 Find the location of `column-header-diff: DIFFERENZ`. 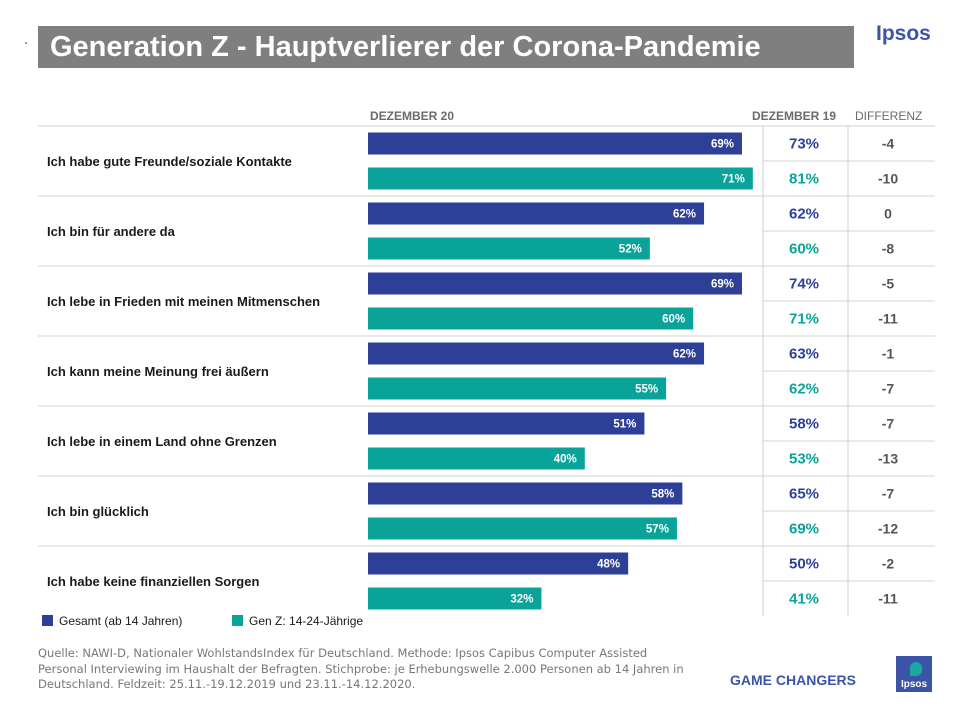

column-header-diff: DIFFERENZ is located at coordinates (889, 116).